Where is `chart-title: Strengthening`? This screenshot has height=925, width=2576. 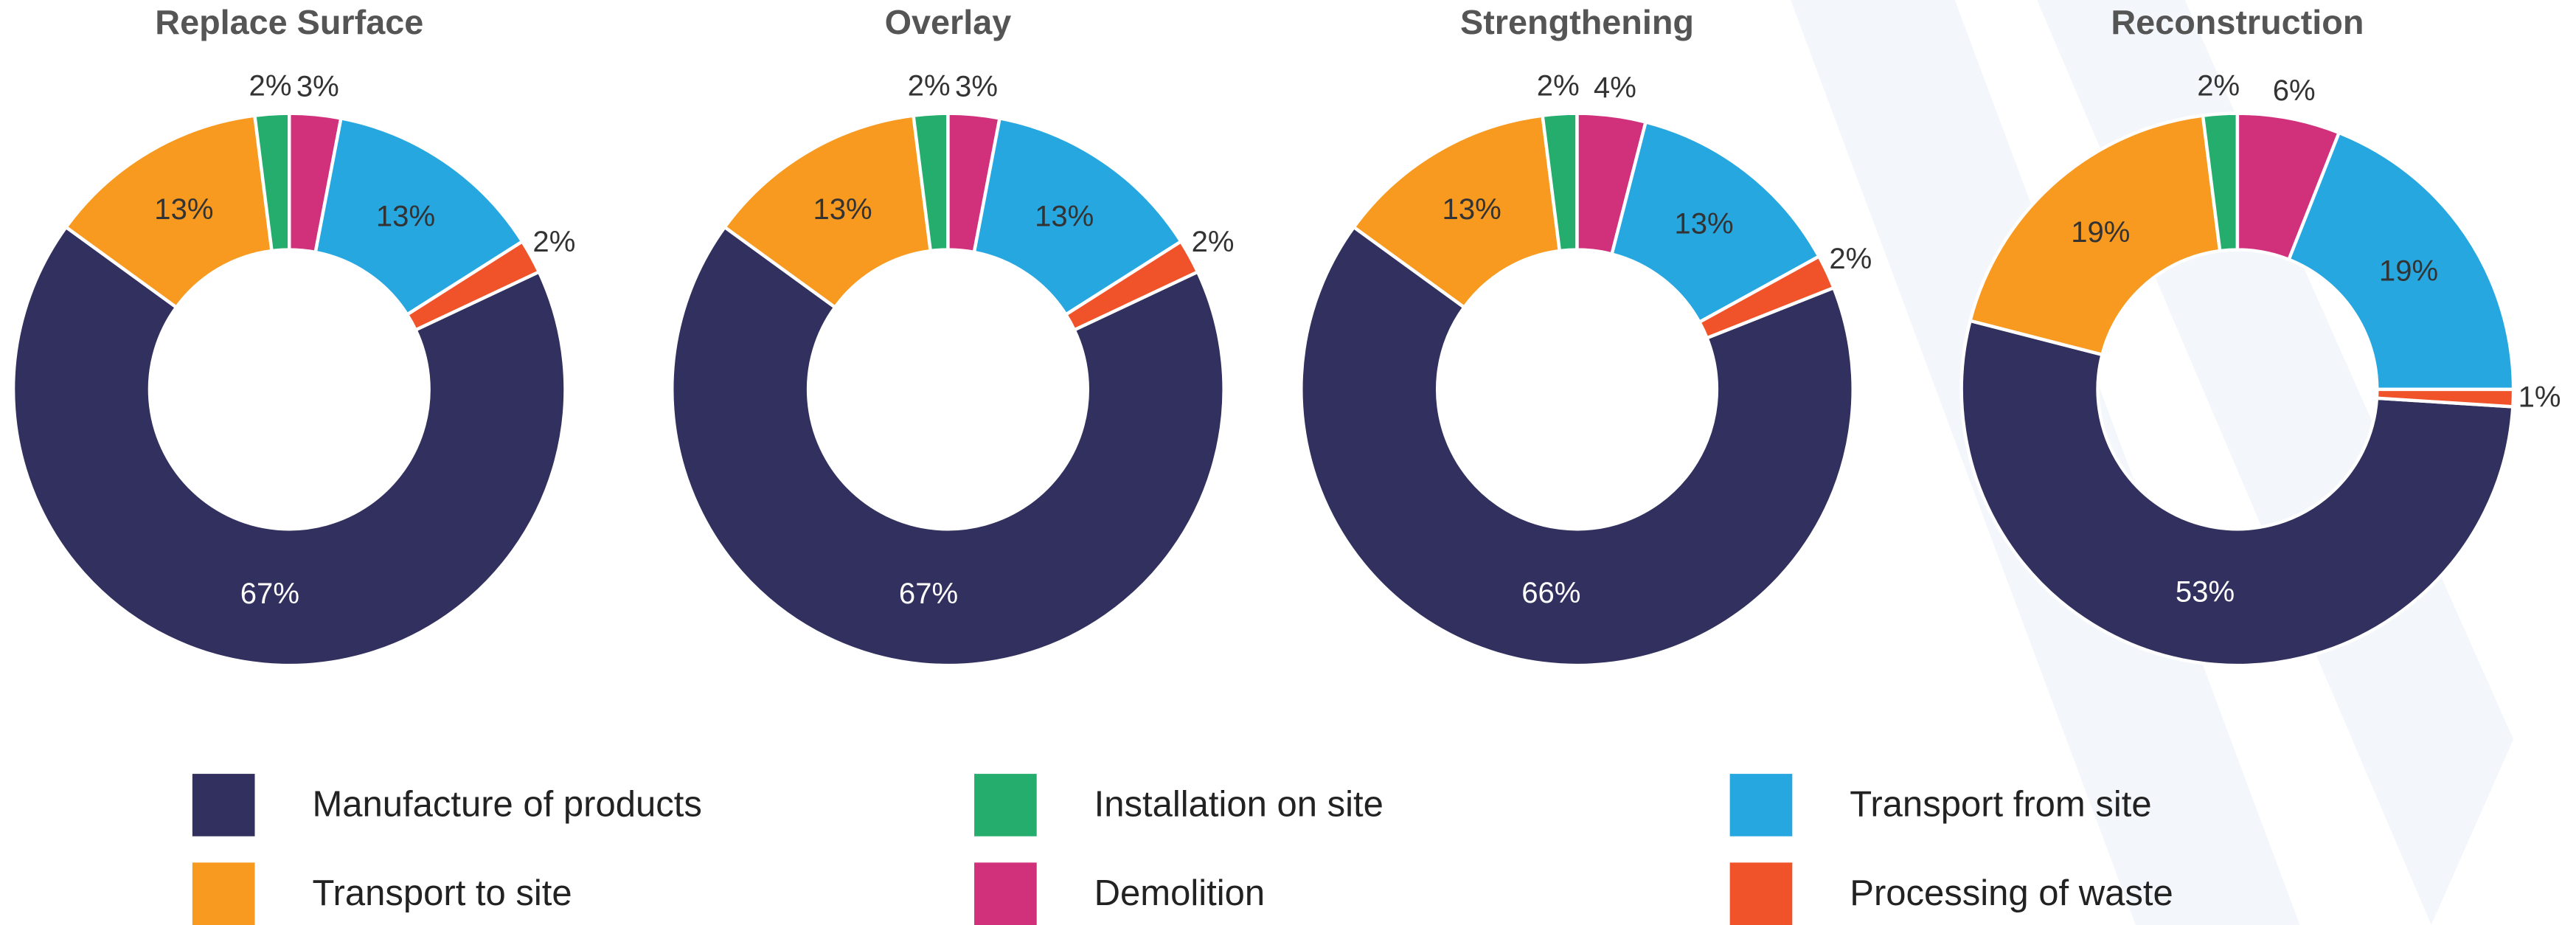 chart-title: Strengthening is located at coordinates (1577, 22).